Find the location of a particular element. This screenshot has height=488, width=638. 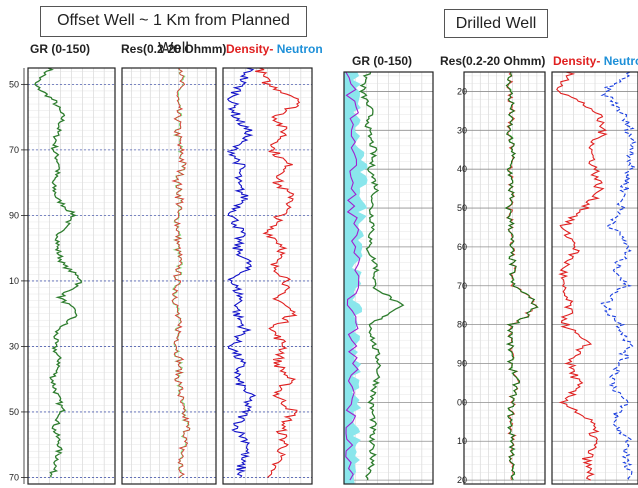

y-tick-label: 00 is located at coordinates (462, 402).